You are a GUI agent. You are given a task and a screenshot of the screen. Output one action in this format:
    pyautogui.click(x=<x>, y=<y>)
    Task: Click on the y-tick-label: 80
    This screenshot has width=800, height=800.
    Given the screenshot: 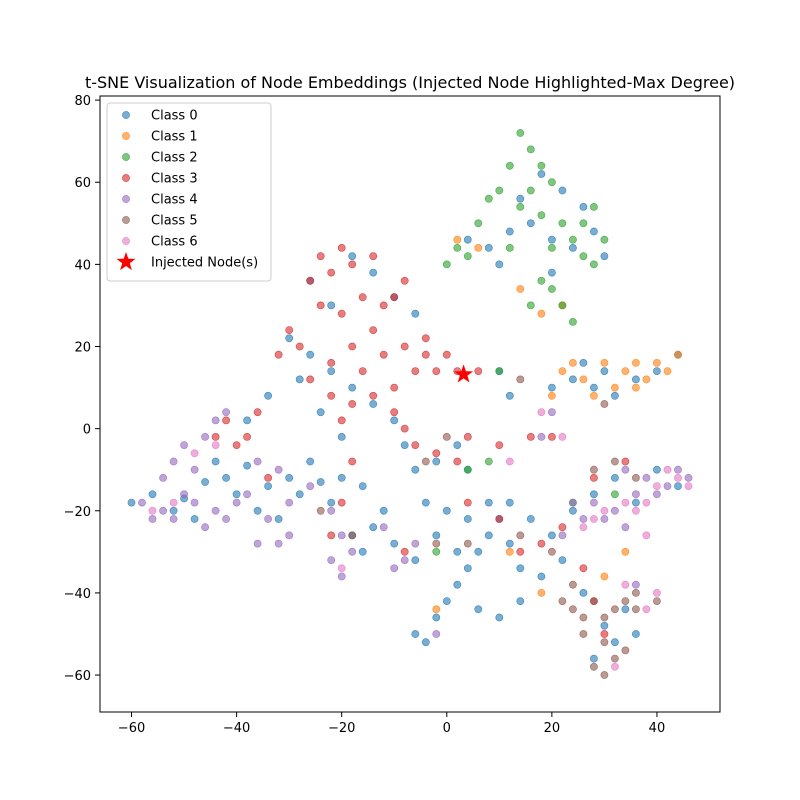 What is the action you would take?
    pyautogui.click(x=82, y=101)
    